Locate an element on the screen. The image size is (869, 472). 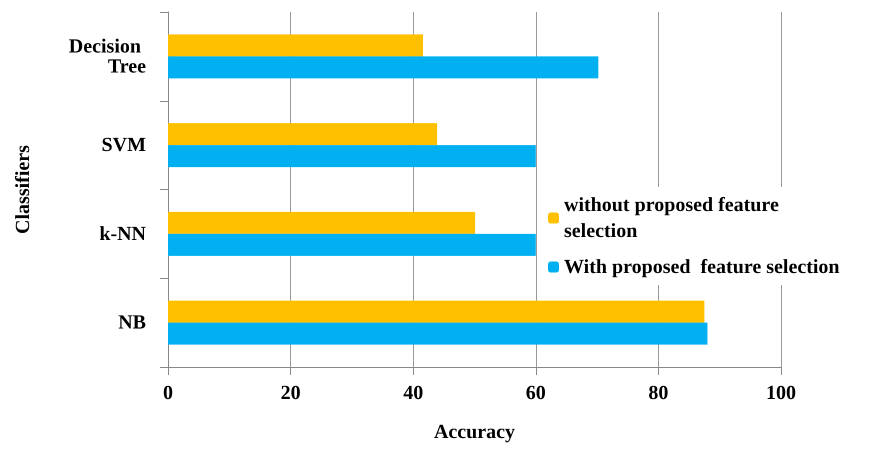
y-tick-label: k-NN is located at coordinates (123, 233).